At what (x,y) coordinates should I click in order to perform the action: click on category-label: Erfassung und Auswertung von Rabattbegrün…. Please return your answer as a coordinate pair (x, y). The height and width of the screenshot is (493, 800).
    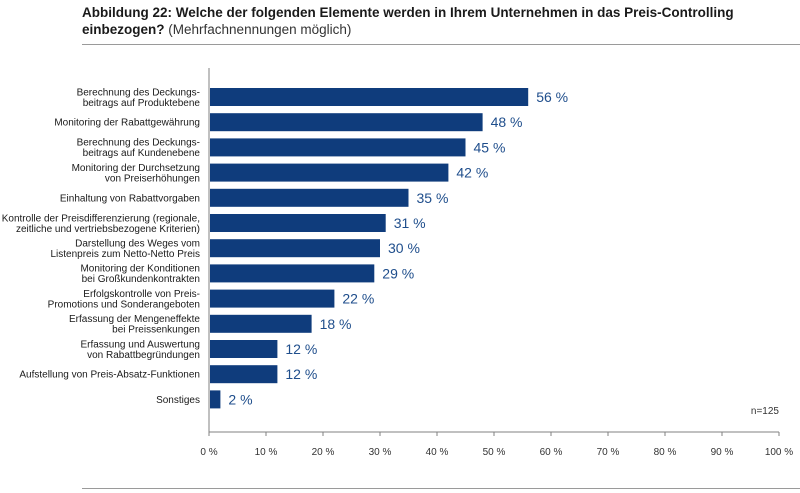
    Looking at the image, I should click on (140, 350).